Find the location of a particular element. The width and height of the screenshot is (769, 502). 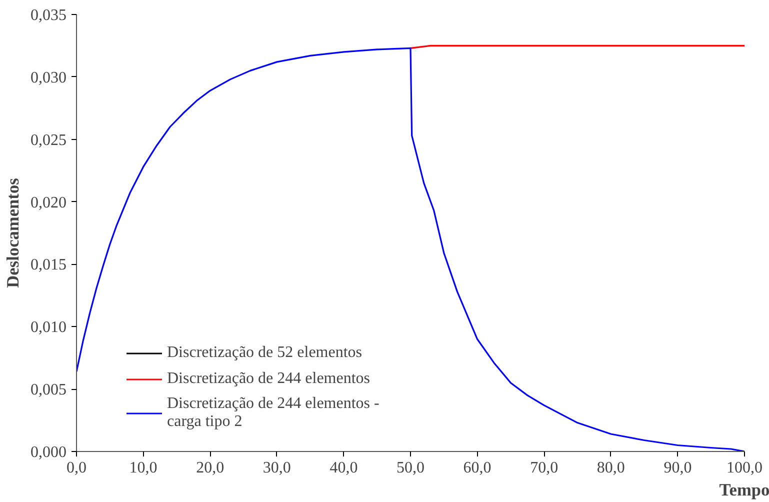

x-tick-label: 50,0 is located at coordinates (410, 468).